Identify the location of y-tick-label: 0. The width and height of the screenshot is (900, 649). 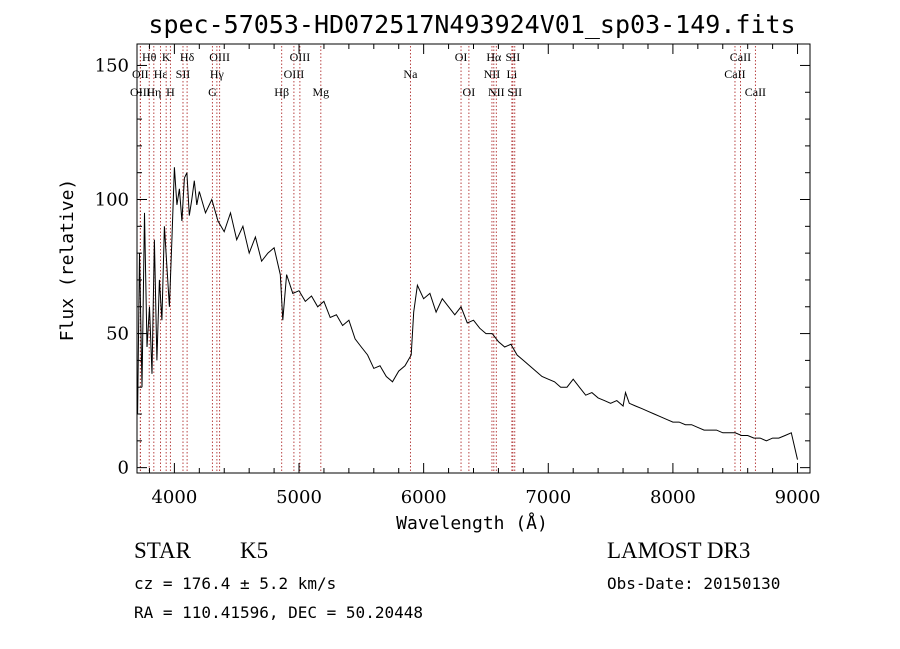
(123, 468).